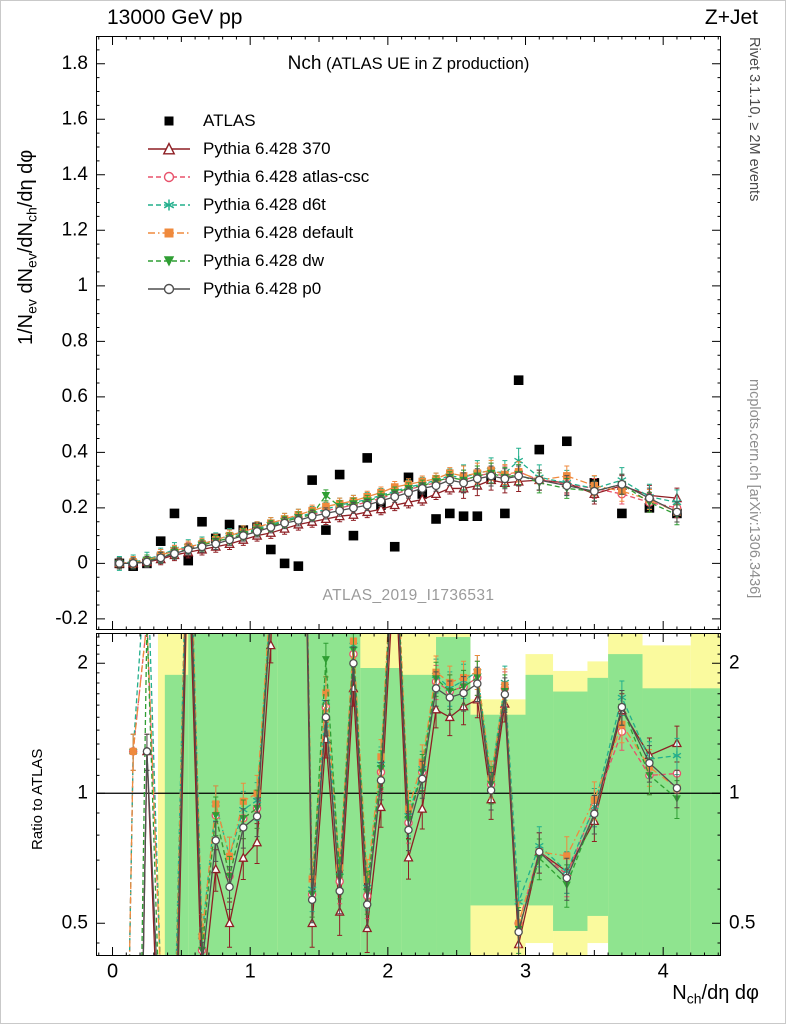  Describe the element at coordinates (169, 233) in the screenshot. I see `pythia-6-428-default-marker-icon` at that location.